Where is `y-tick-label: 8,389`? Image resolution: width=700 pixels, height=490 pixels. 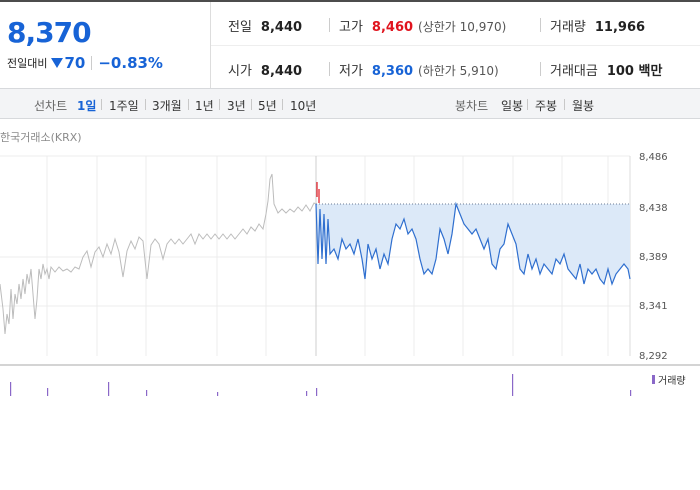
y-tick-label: 8,389 is located at coordinates (653, 257).